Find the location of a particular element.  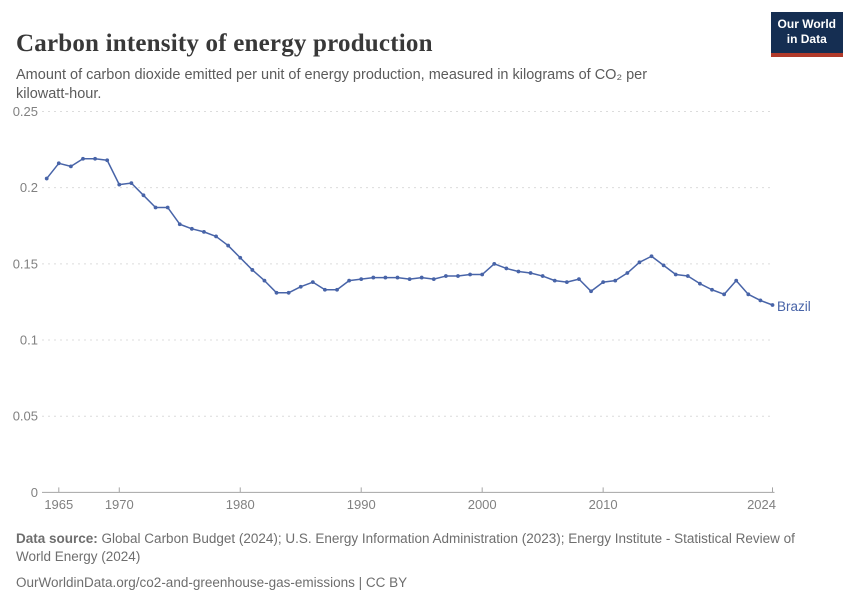

y-tick-label: 0.2 is located at coordinates (29, 187).